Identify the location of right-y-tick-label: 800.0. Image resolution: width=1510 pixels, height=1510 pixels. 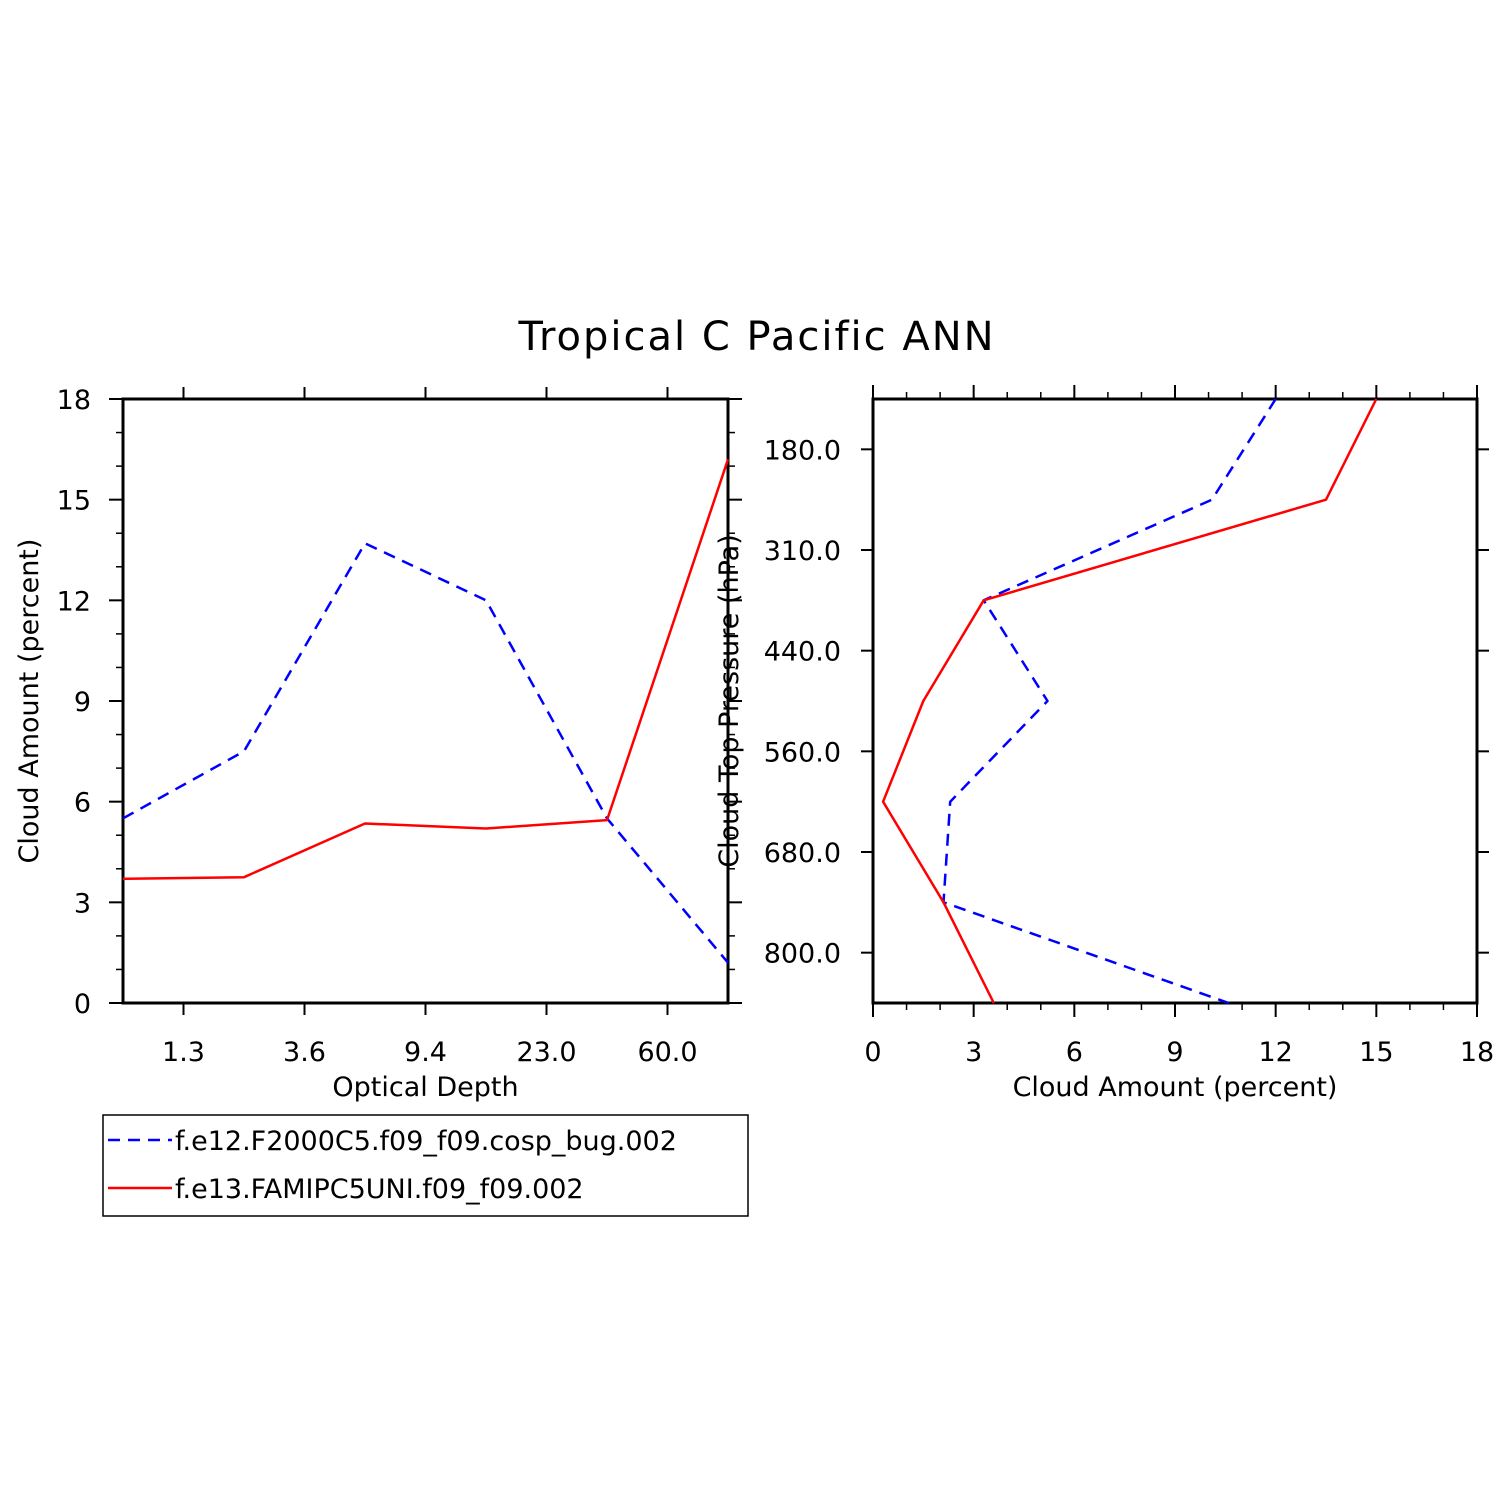
(802, 954).